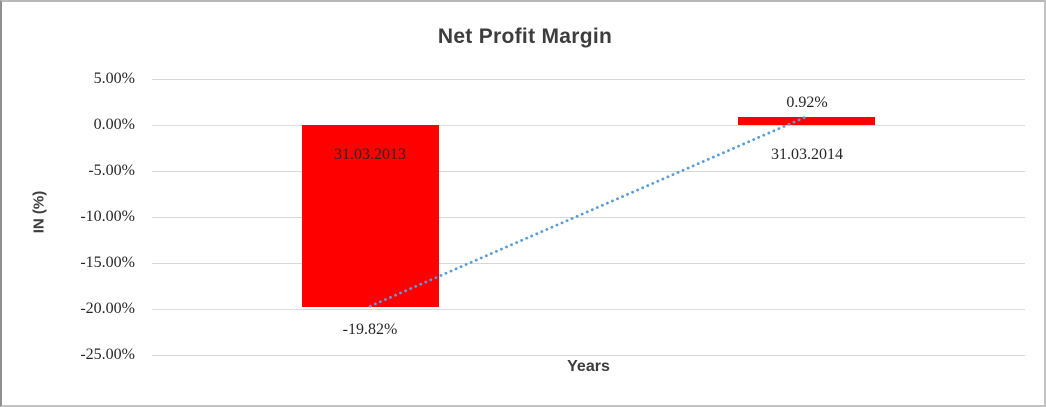 The height and width of the screenshot is (407, 1046). I want to click on y-tick-label: -15.00%, so click(107, 262).